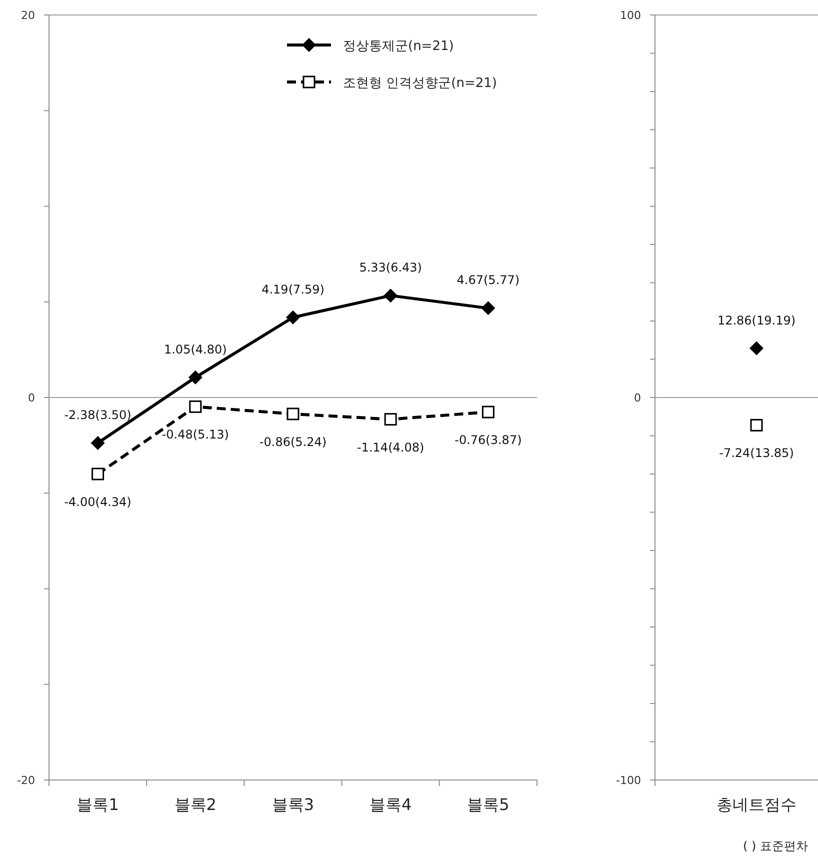  I want to click on data-label: 5.33(6.43), so click(390, 267).